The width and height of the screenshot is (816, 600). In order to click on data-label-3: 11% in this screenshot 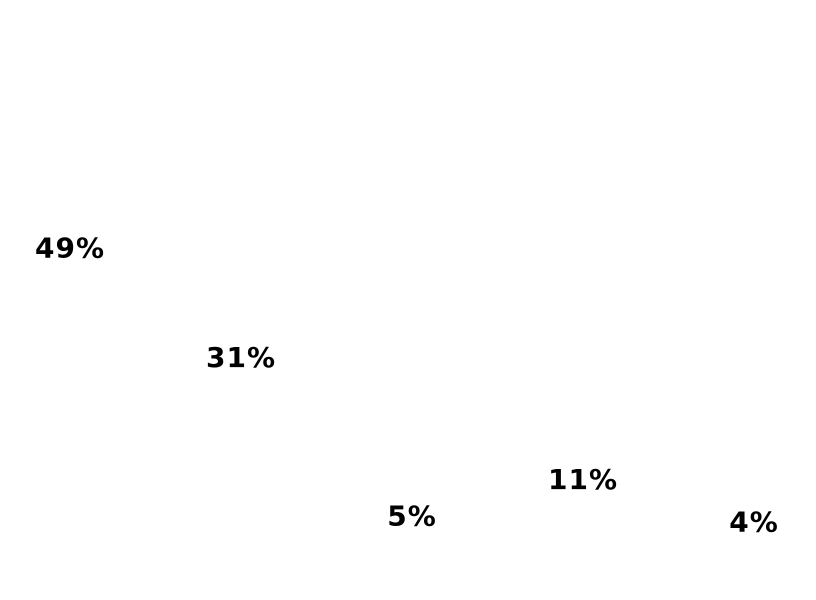, I will do `click(583, 479)`.